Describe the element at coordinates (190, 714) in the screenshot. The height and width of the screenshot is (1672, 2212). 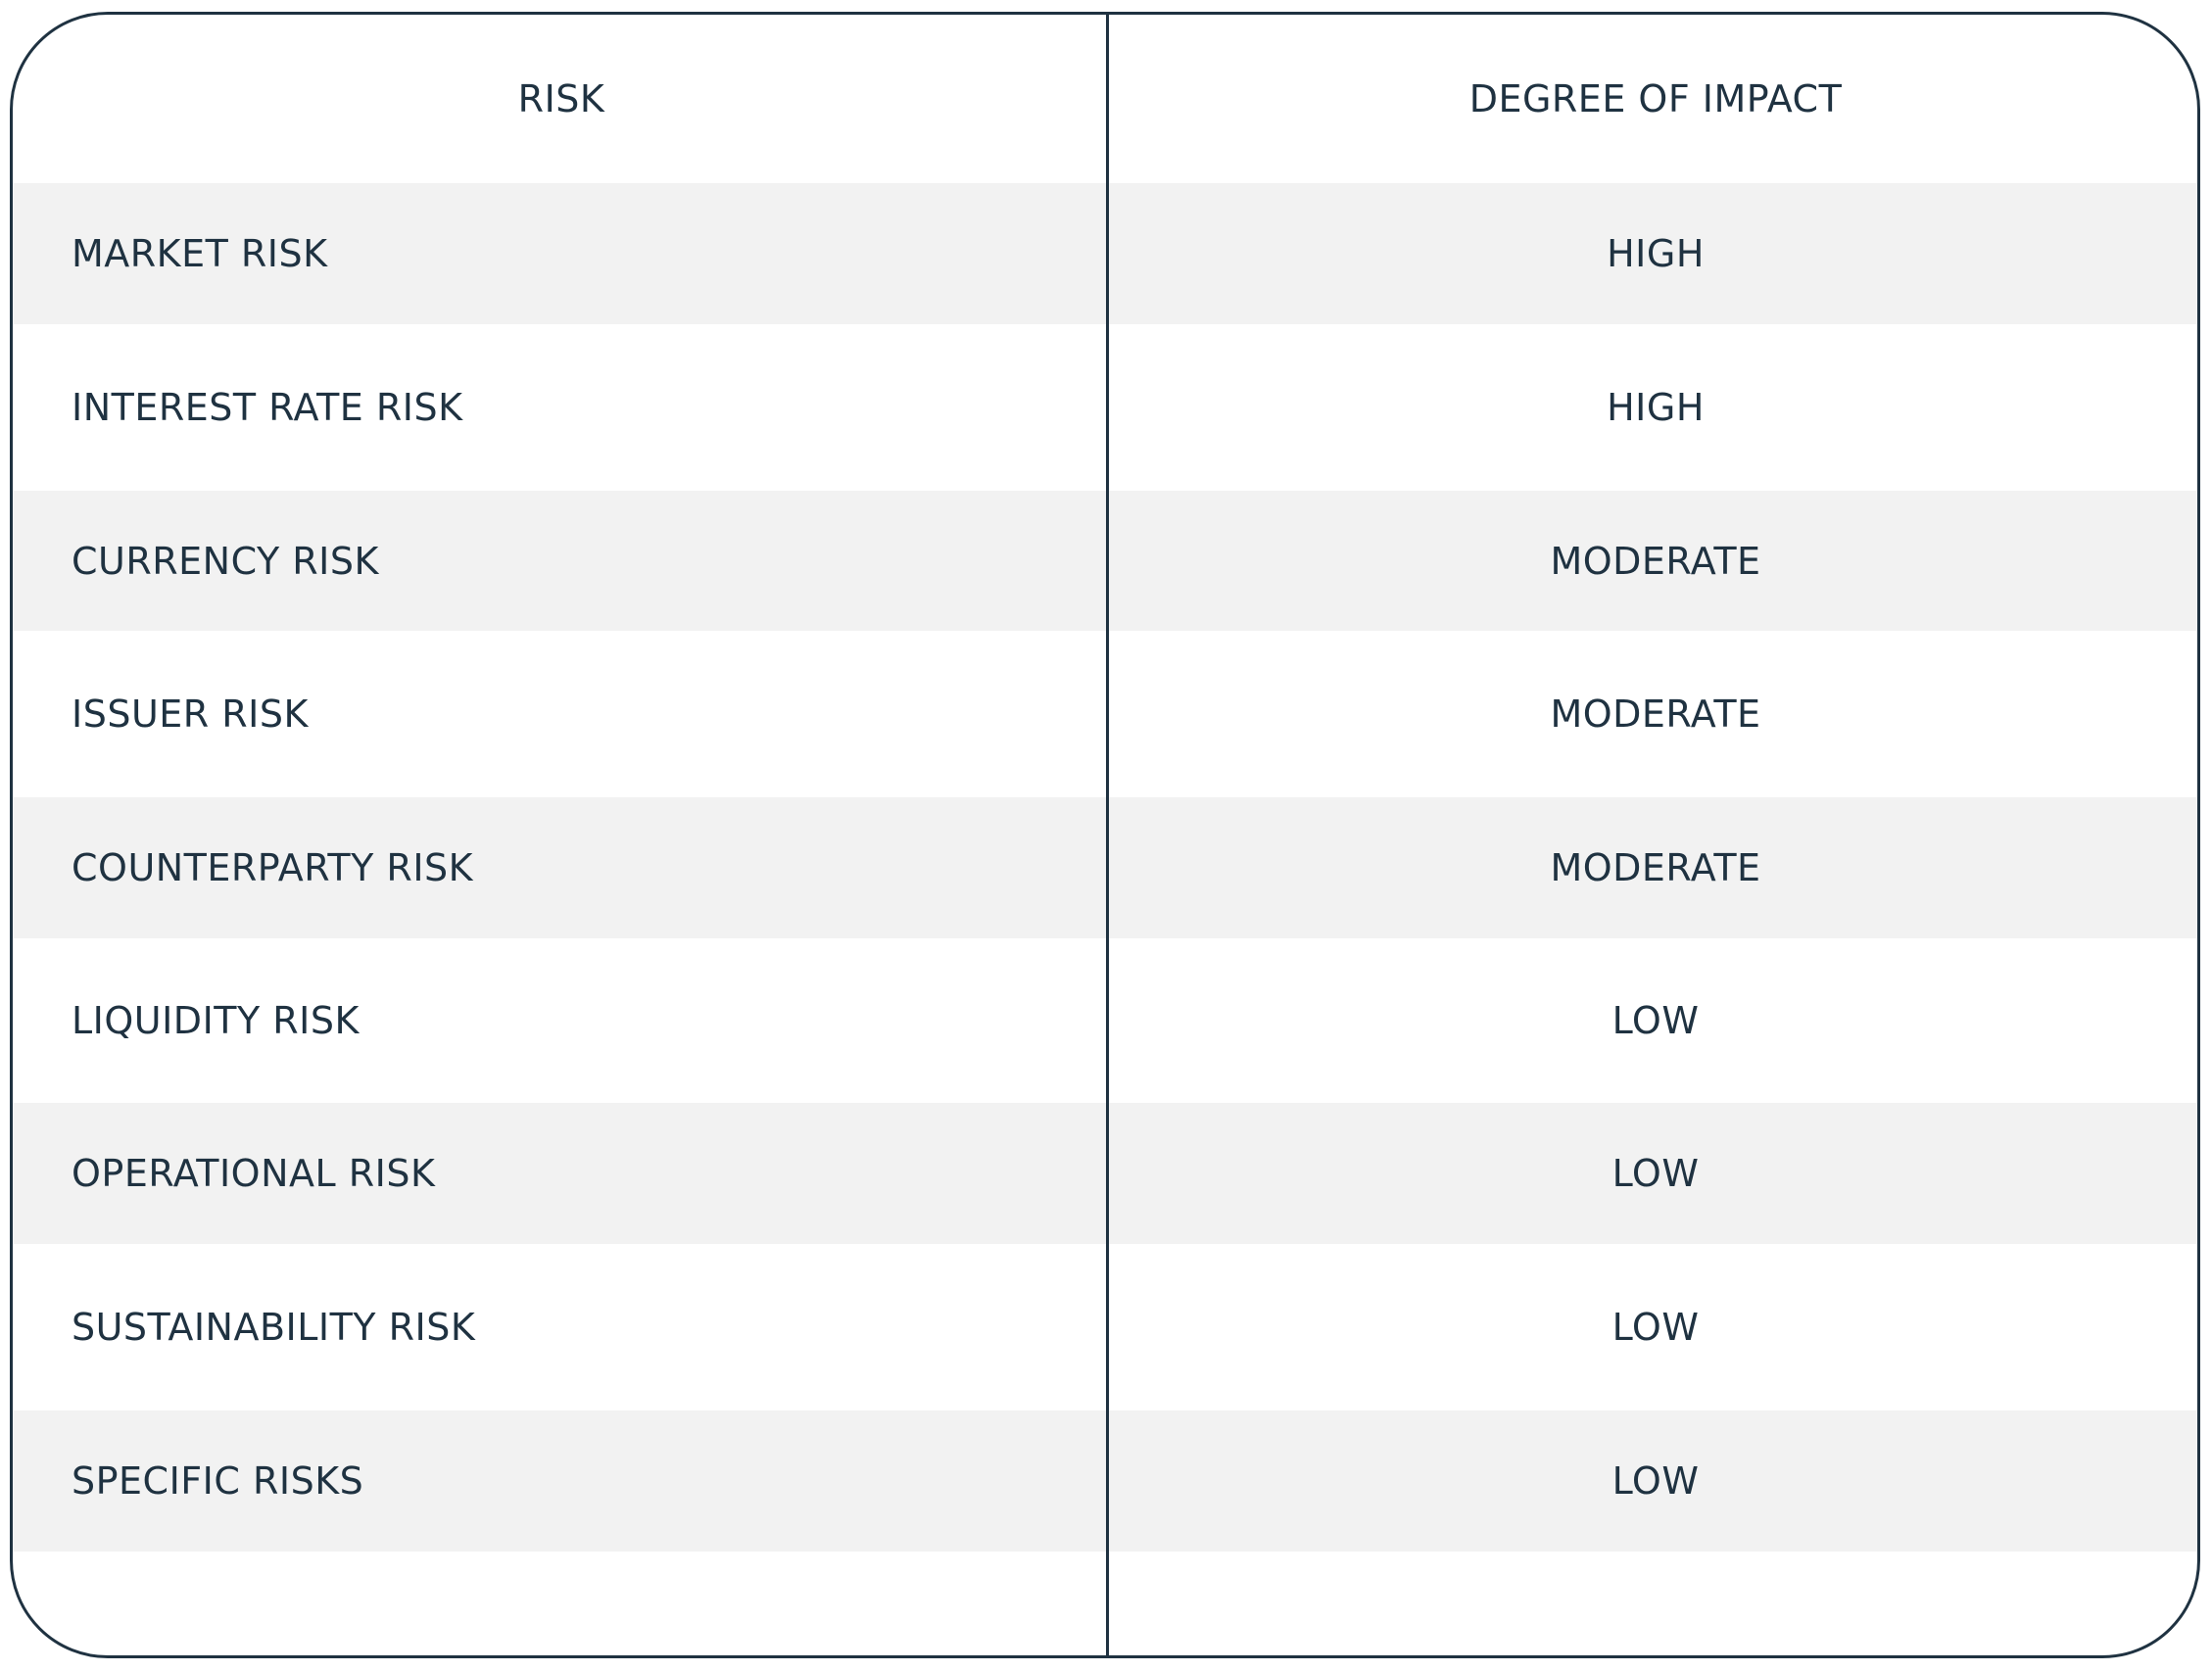
I see `risk-name: ISSUER RISK` at that location.